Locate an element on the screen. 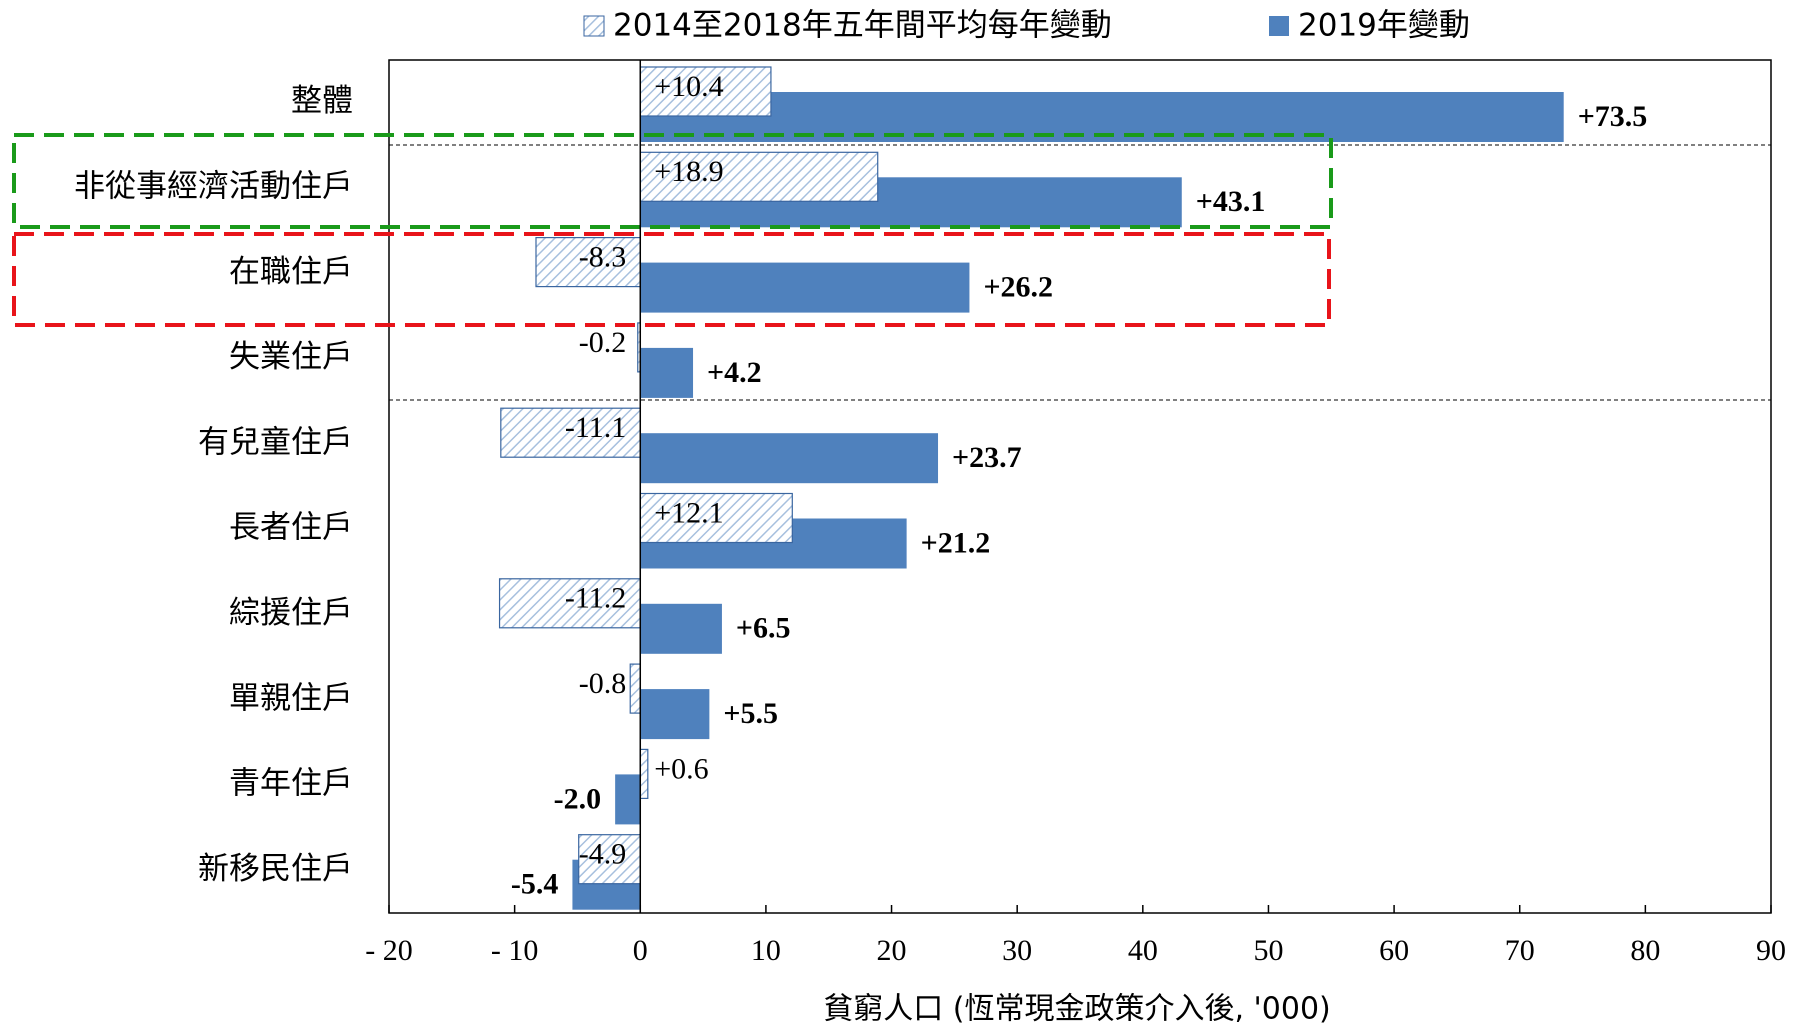 This screenshot has width=1796, height=1028. category-label: 單親住戶 is located at coordinates (291, 698).